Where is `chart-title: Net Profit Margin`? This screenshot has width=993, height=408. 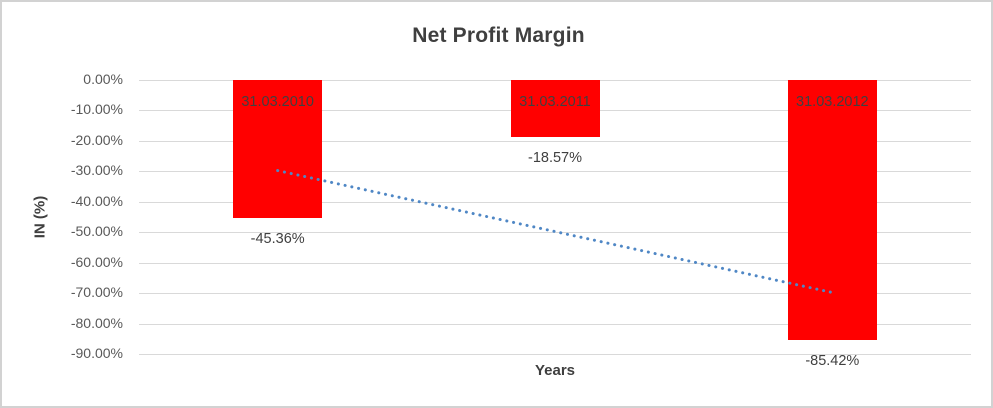 chart-title: Net Profit Margin is located at coordinates (498, 35).